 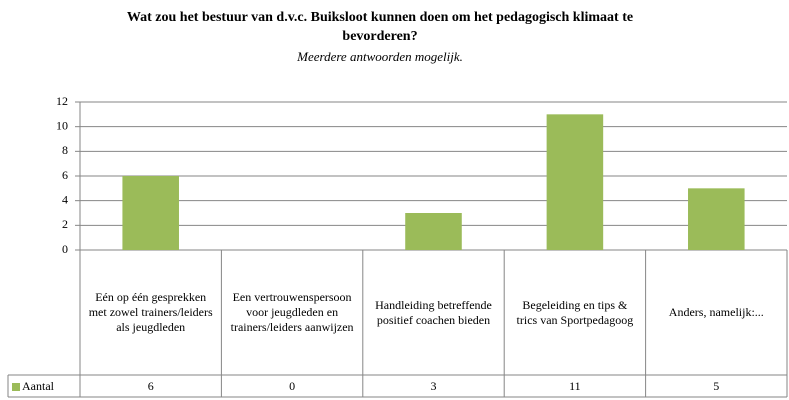 What do you see at coordinates (65, 249) in the screenshot?
I see `y-tick-label: 0` at bounding box center [65, 249].